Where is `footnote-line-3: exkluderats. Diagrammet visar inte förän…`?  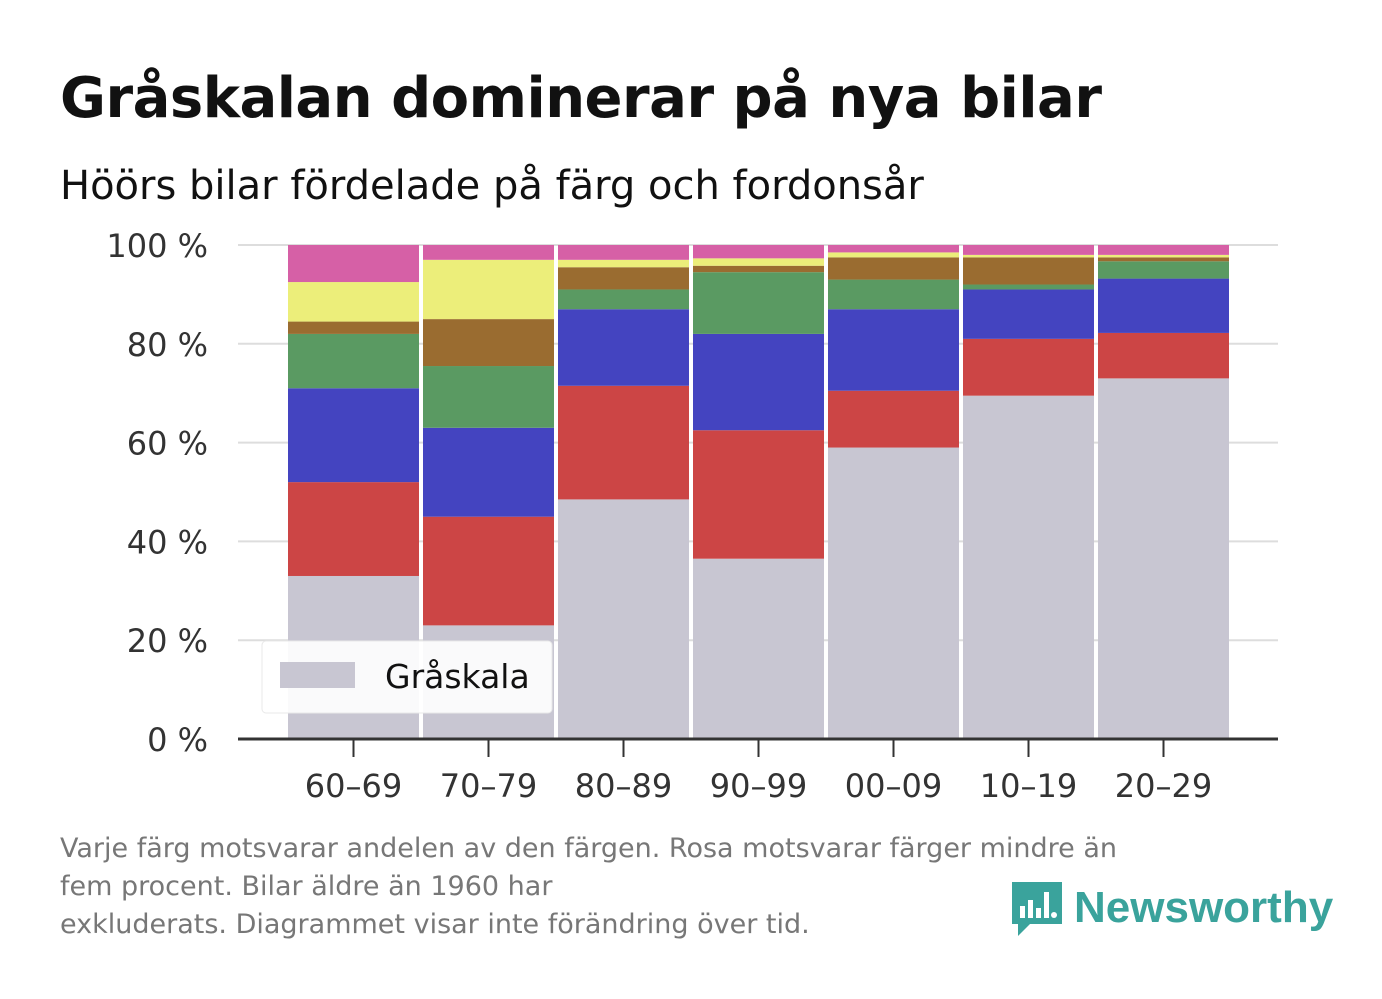
footnote-line-3: exkluderats. Diagrammet visar inte förän… is located at coordinates (435, 924).